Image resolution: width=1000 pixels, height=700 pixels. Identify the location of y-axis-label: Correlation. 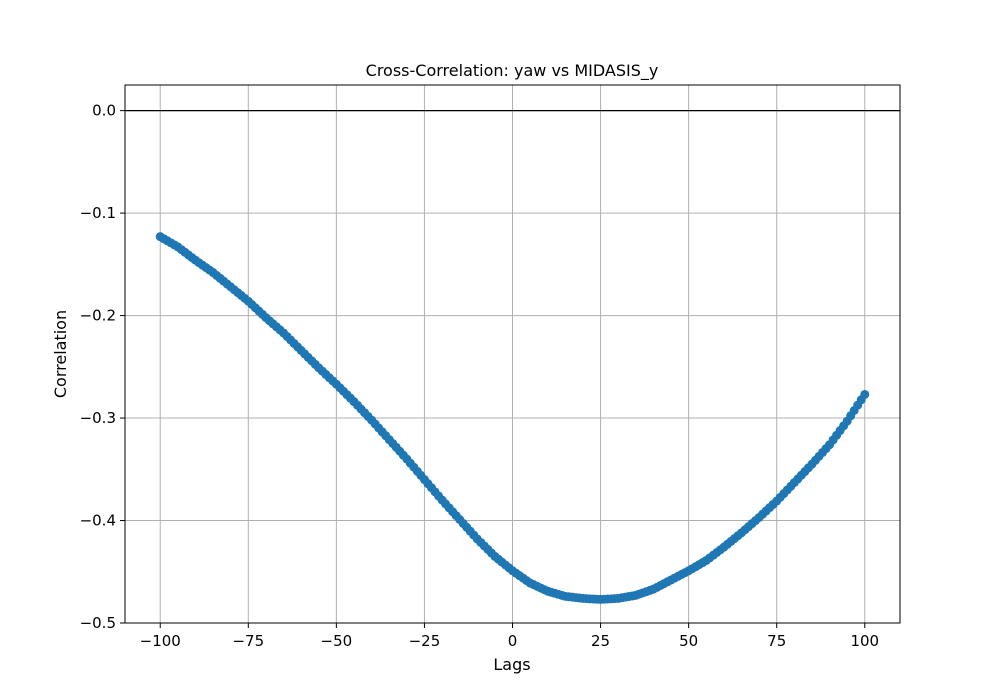
(60, 354).